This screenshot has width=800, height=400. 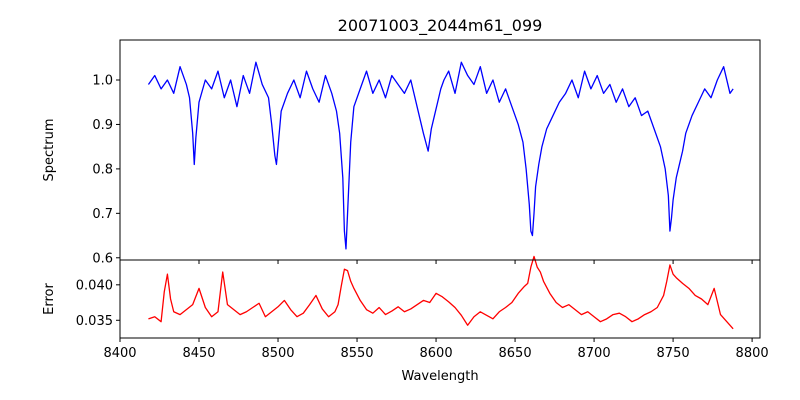 I want to click on y-tick-label: 0.8, so click(x=102, y=169).